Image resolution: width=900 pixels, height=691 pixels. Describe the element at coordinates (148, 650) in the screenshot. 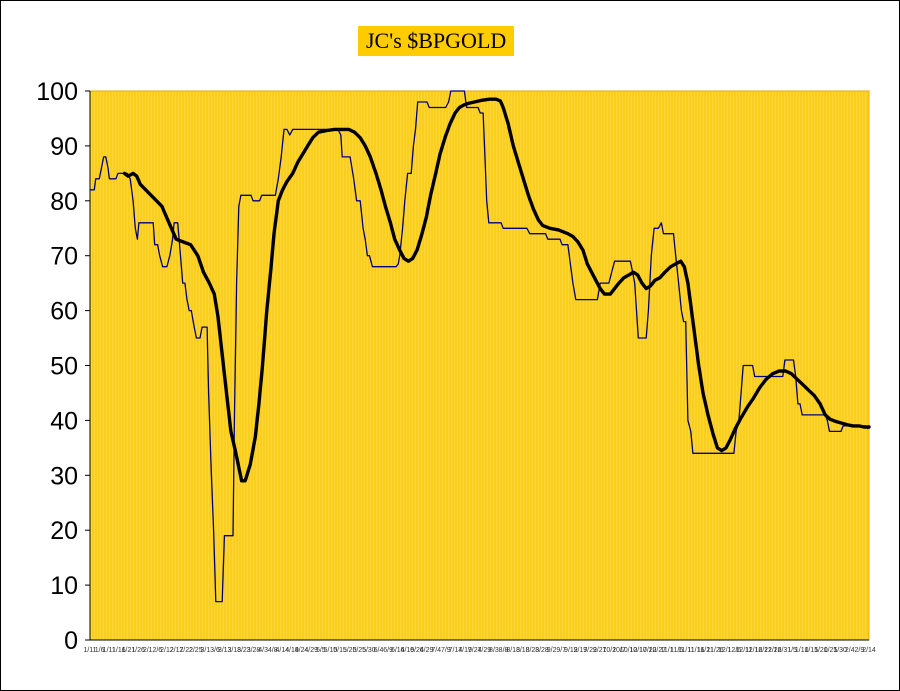

I see `x-tick-label: 2/1` at that location.